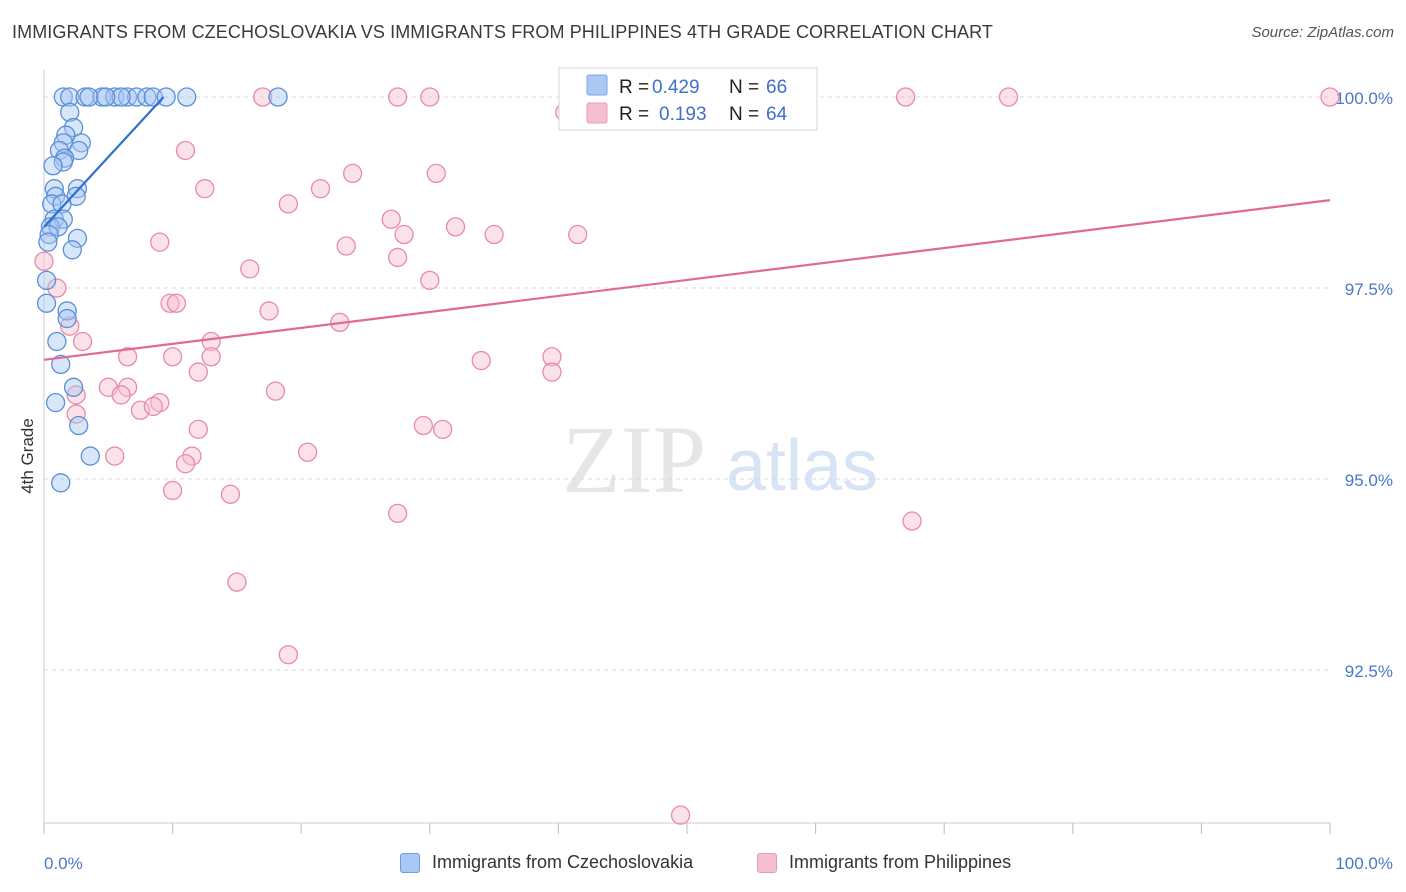 This screenshot has width=1406, height=892. Describe the element at coordinates (900, 862) in the screenshot. I see `legend-label-philippines: Immigrants from Philippines` at that location.